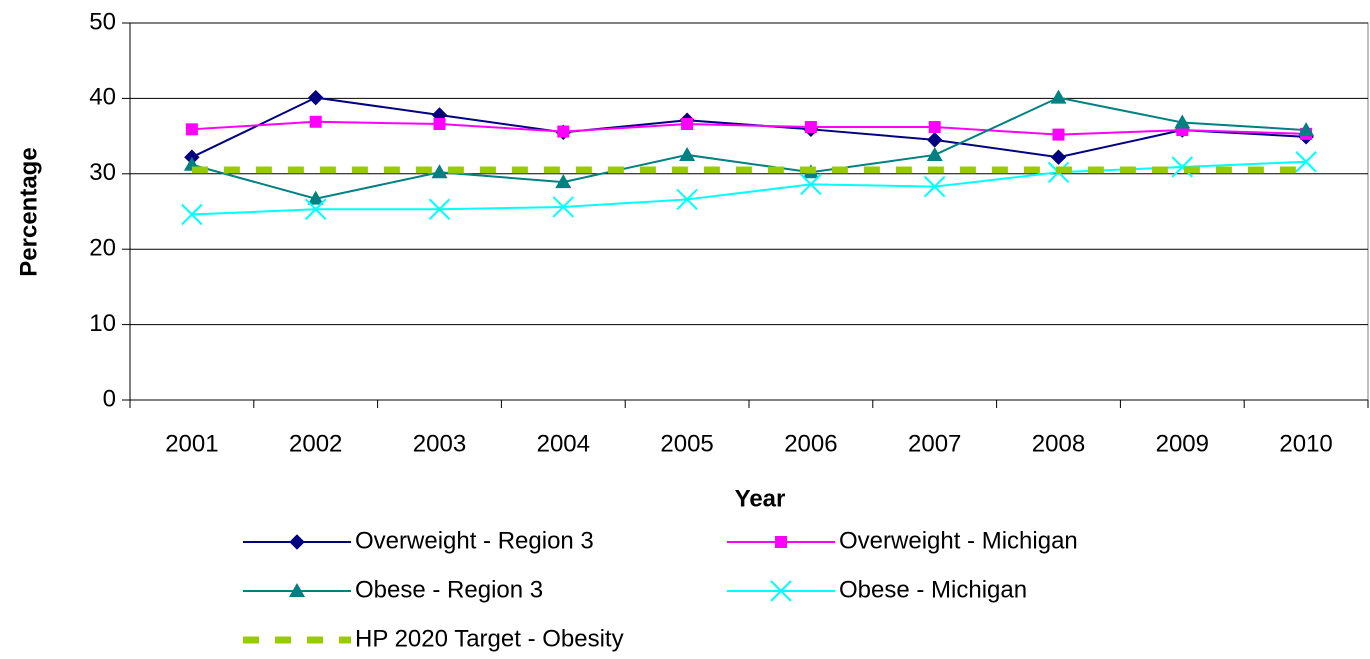 This screenshot has height=659, width=1370. I want to click on x-tick-label: 2006, so click(810, 443).